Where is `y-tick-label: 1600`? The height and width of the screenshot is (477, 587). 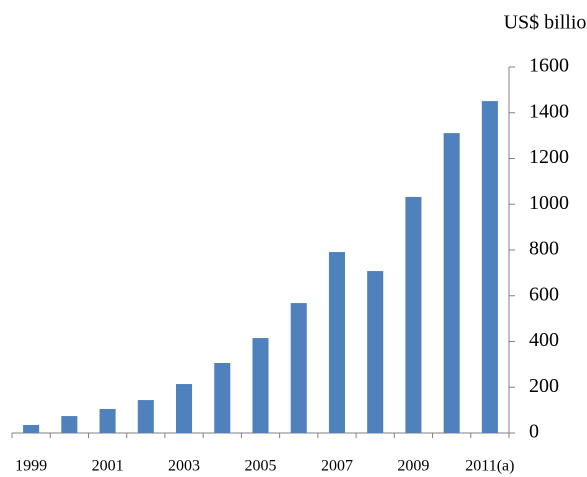
y-tick-label: 1600 is located at coordinates (549, 66).